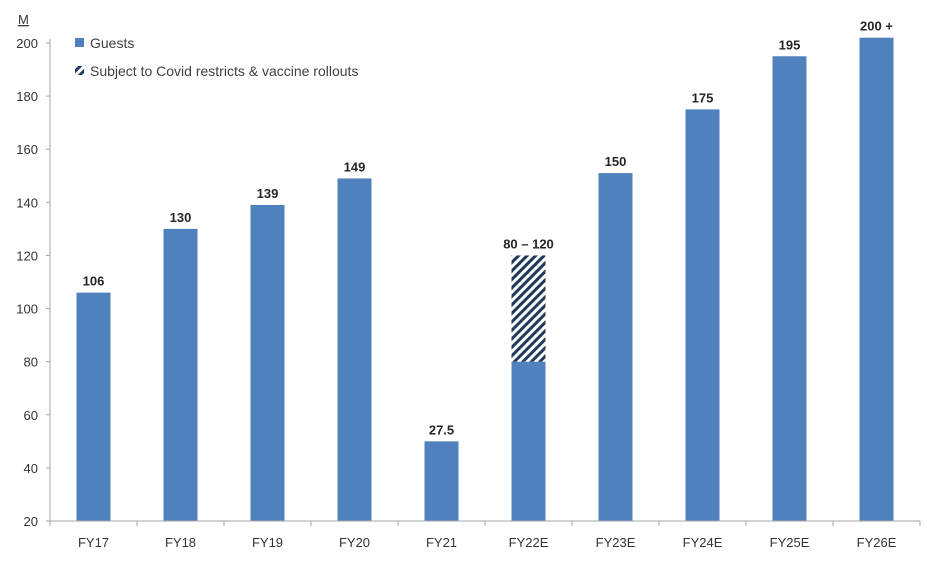 The image size is (929, 561). Describe the element at coordinates (27, 149) in the screenshot. I see `y-tick-label: 160` at that location.